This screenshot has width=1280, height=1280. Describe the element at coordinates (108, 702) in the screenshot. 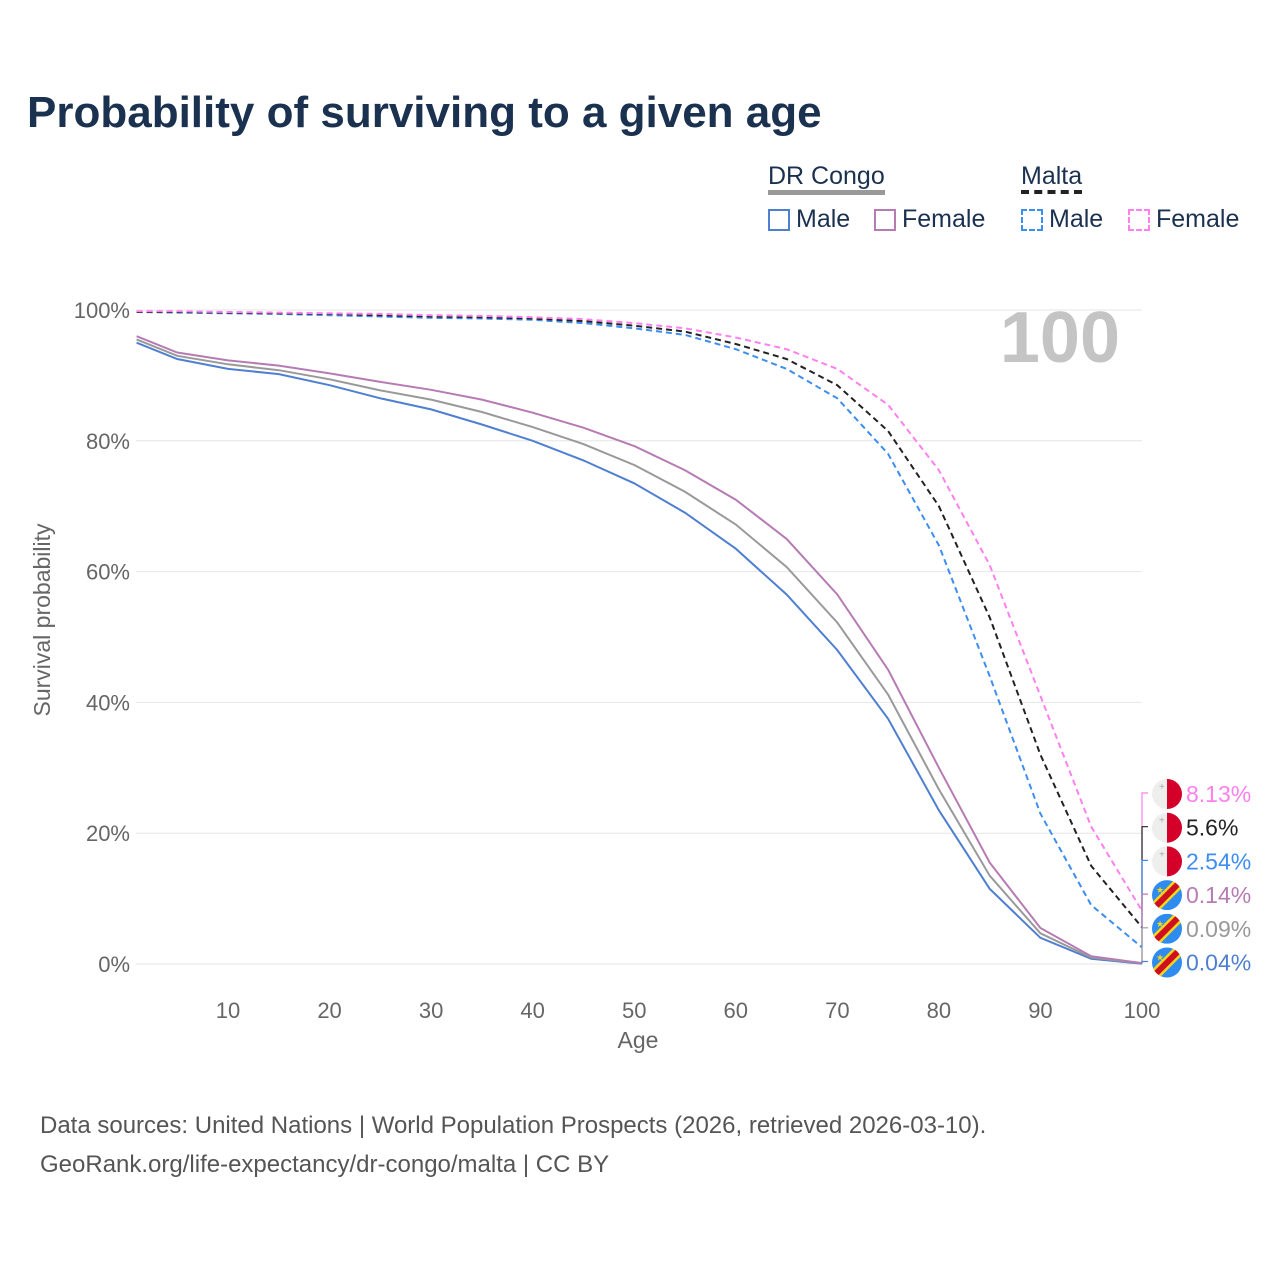

I see `y-tick-label: 40%` at that location.